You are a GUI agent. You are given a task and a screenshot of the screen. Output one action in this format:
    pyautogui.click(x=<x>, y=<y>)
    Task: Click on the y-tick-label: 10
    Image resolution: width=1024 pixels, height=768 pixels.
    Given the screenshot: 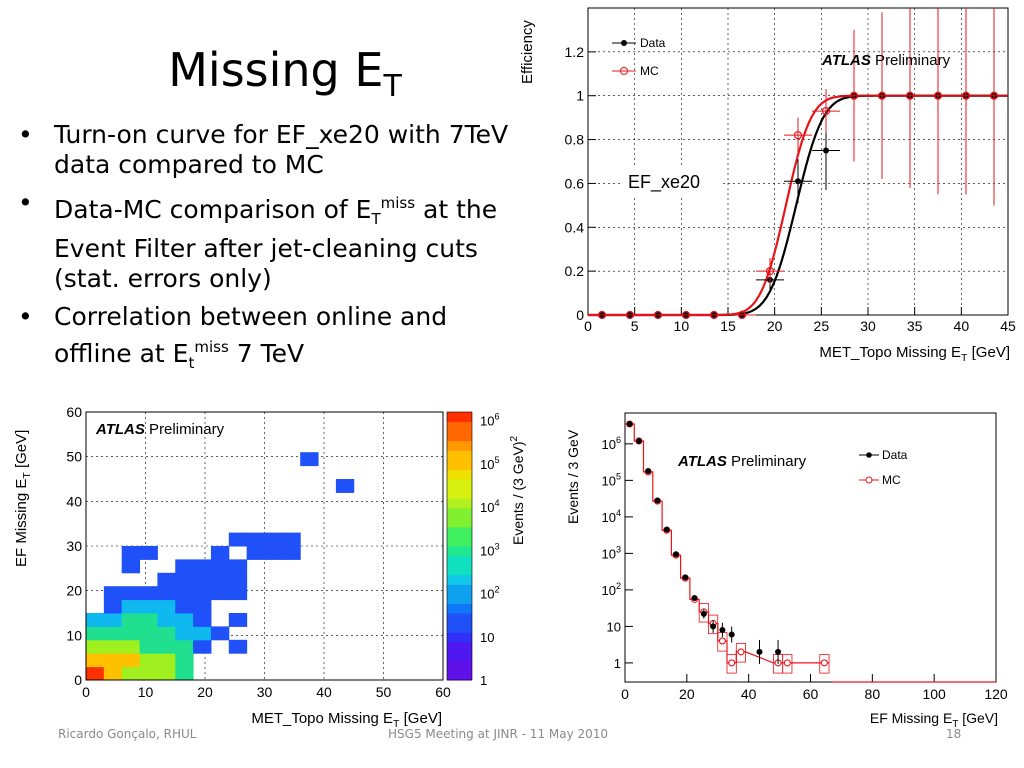 What is the action you would take?
    pyautogui.click(x=74, y=635)
    